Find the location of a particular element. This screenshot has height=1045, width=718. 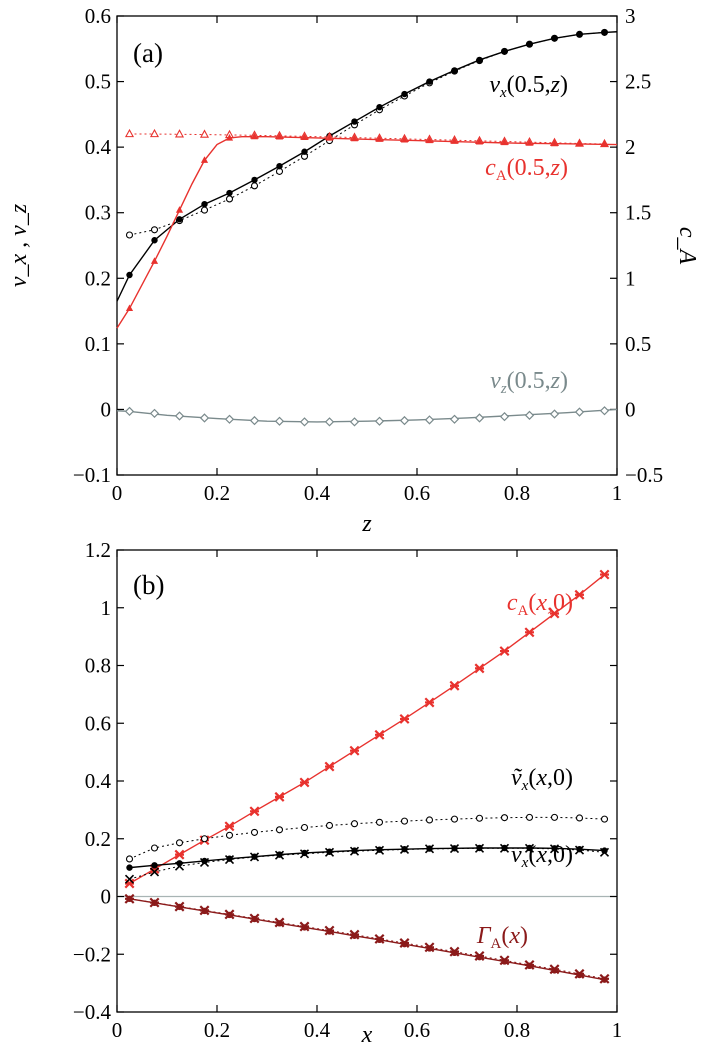

series-label-vxtilde: ṽx(x,0) is located at coordinates (542, 779).